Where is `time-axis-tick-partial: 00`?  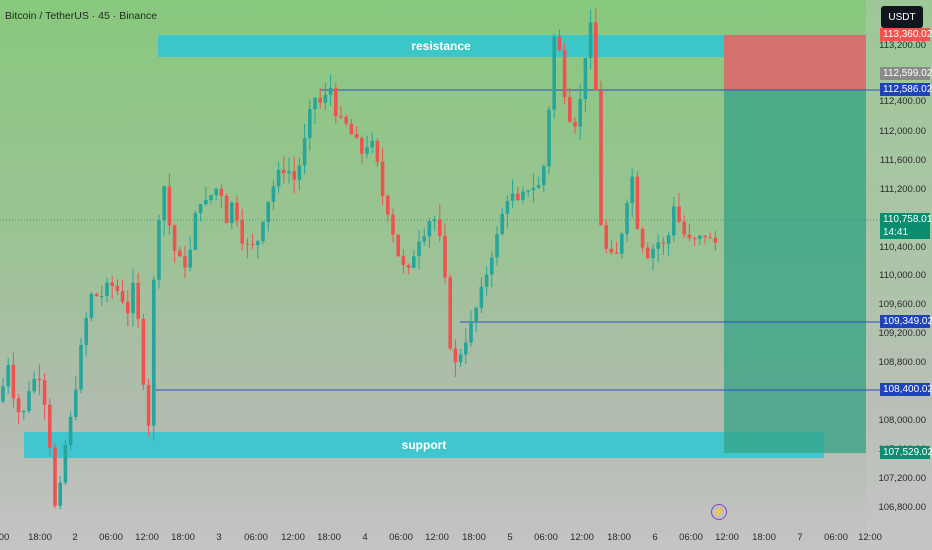 time-axis-tick-partial: 00 is located at coordinates (4, 537).